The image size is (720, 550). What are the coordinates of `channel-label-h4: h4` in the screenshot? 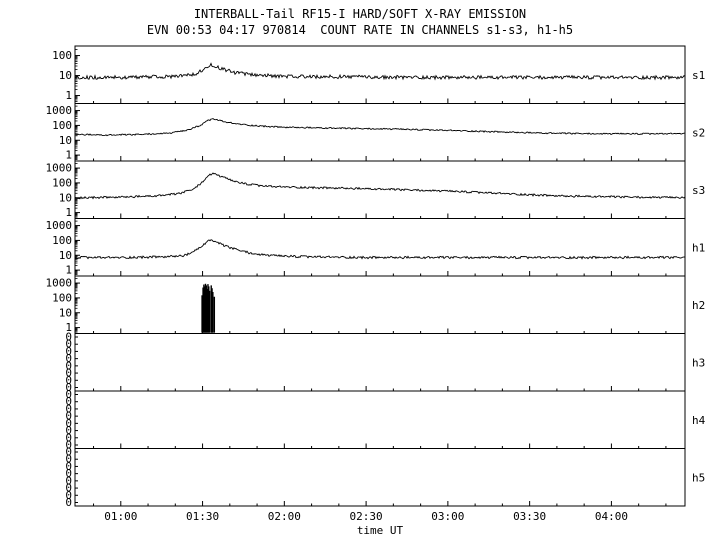 It's located at (699, 420).